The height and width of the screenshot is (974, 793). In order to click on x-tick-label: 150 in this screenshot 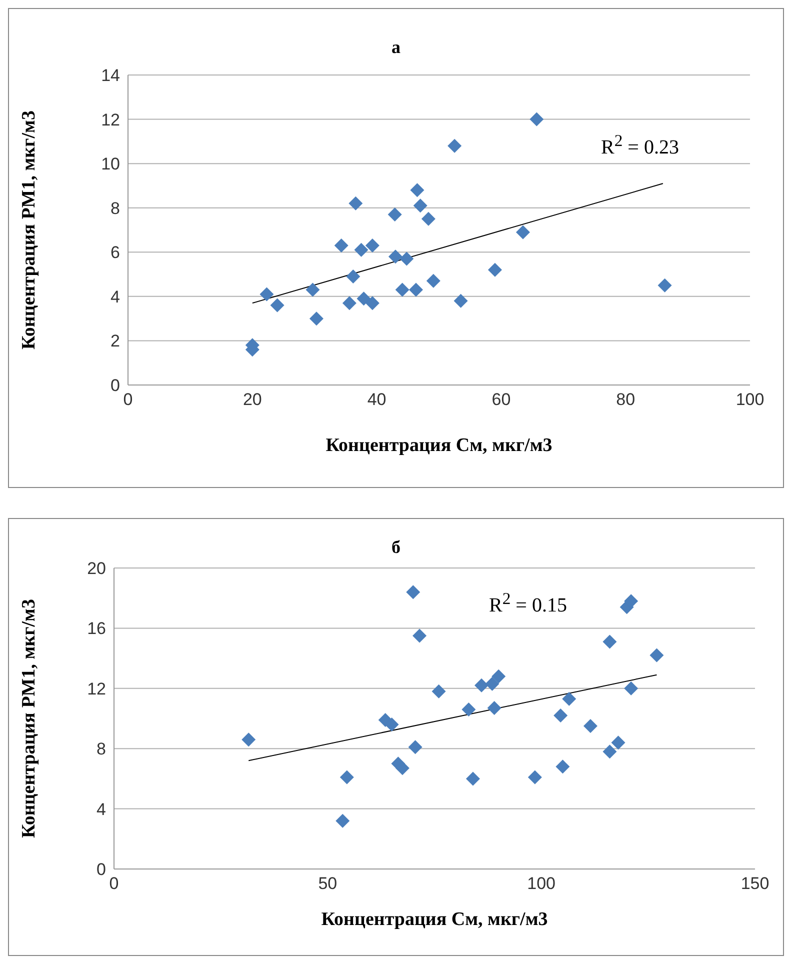, I will do `click(755, 884)`.